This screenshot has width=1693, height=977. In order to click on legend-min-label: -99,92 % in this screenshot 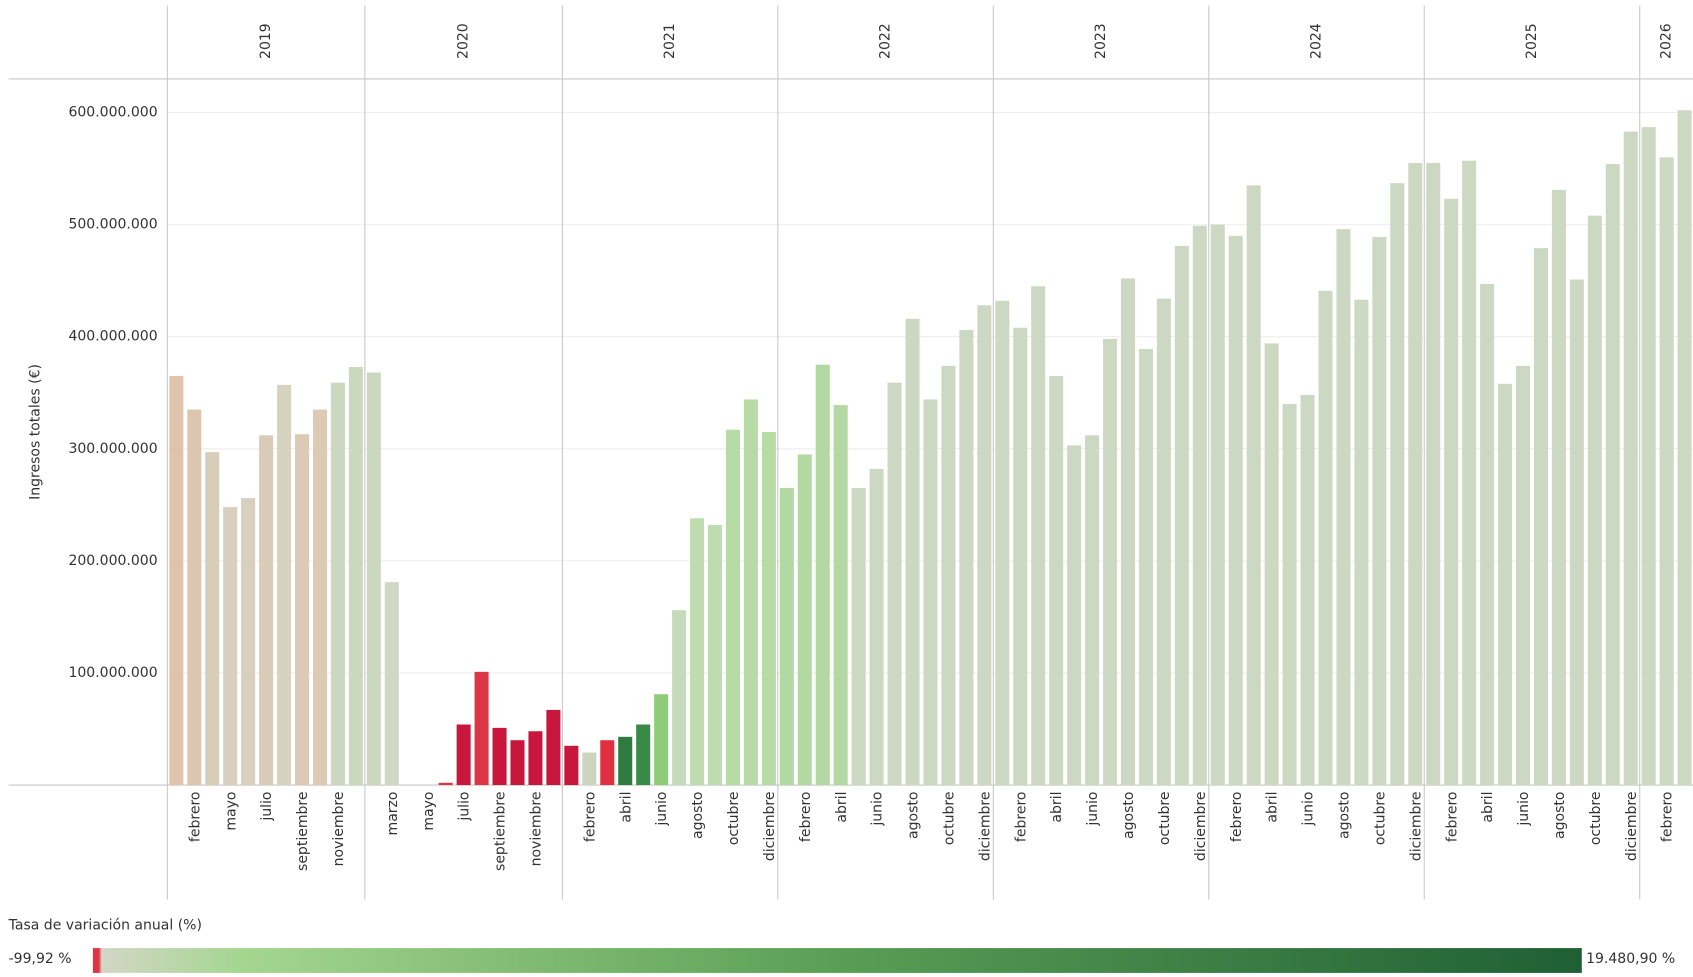, I will do `click(40, 959)`.